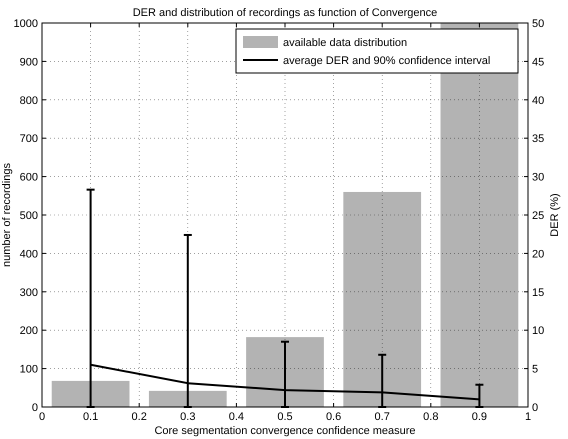  I want to click on y-tick-label: 400, so click(29, 254).